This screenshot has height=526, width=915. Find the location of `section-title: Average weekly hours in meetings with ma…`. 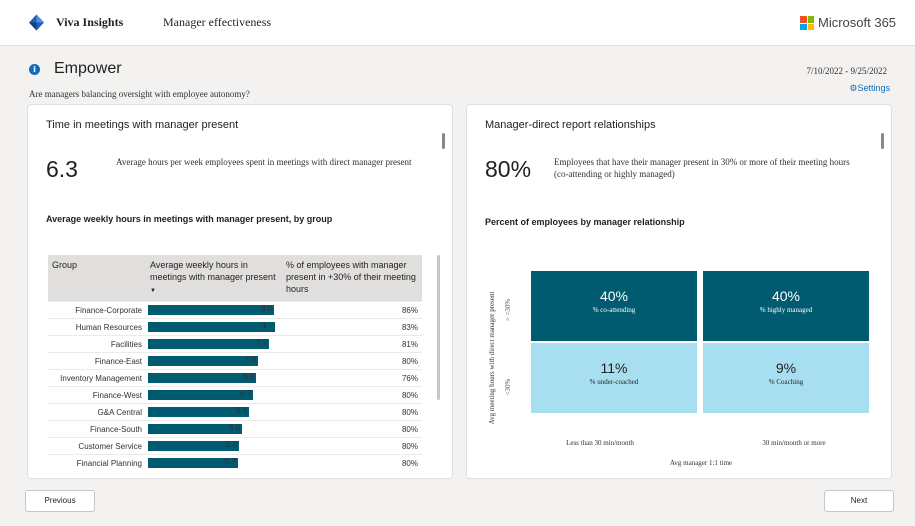

section-title: Average weekly hours in meetings with ma… is located at coordinates (189, 219).